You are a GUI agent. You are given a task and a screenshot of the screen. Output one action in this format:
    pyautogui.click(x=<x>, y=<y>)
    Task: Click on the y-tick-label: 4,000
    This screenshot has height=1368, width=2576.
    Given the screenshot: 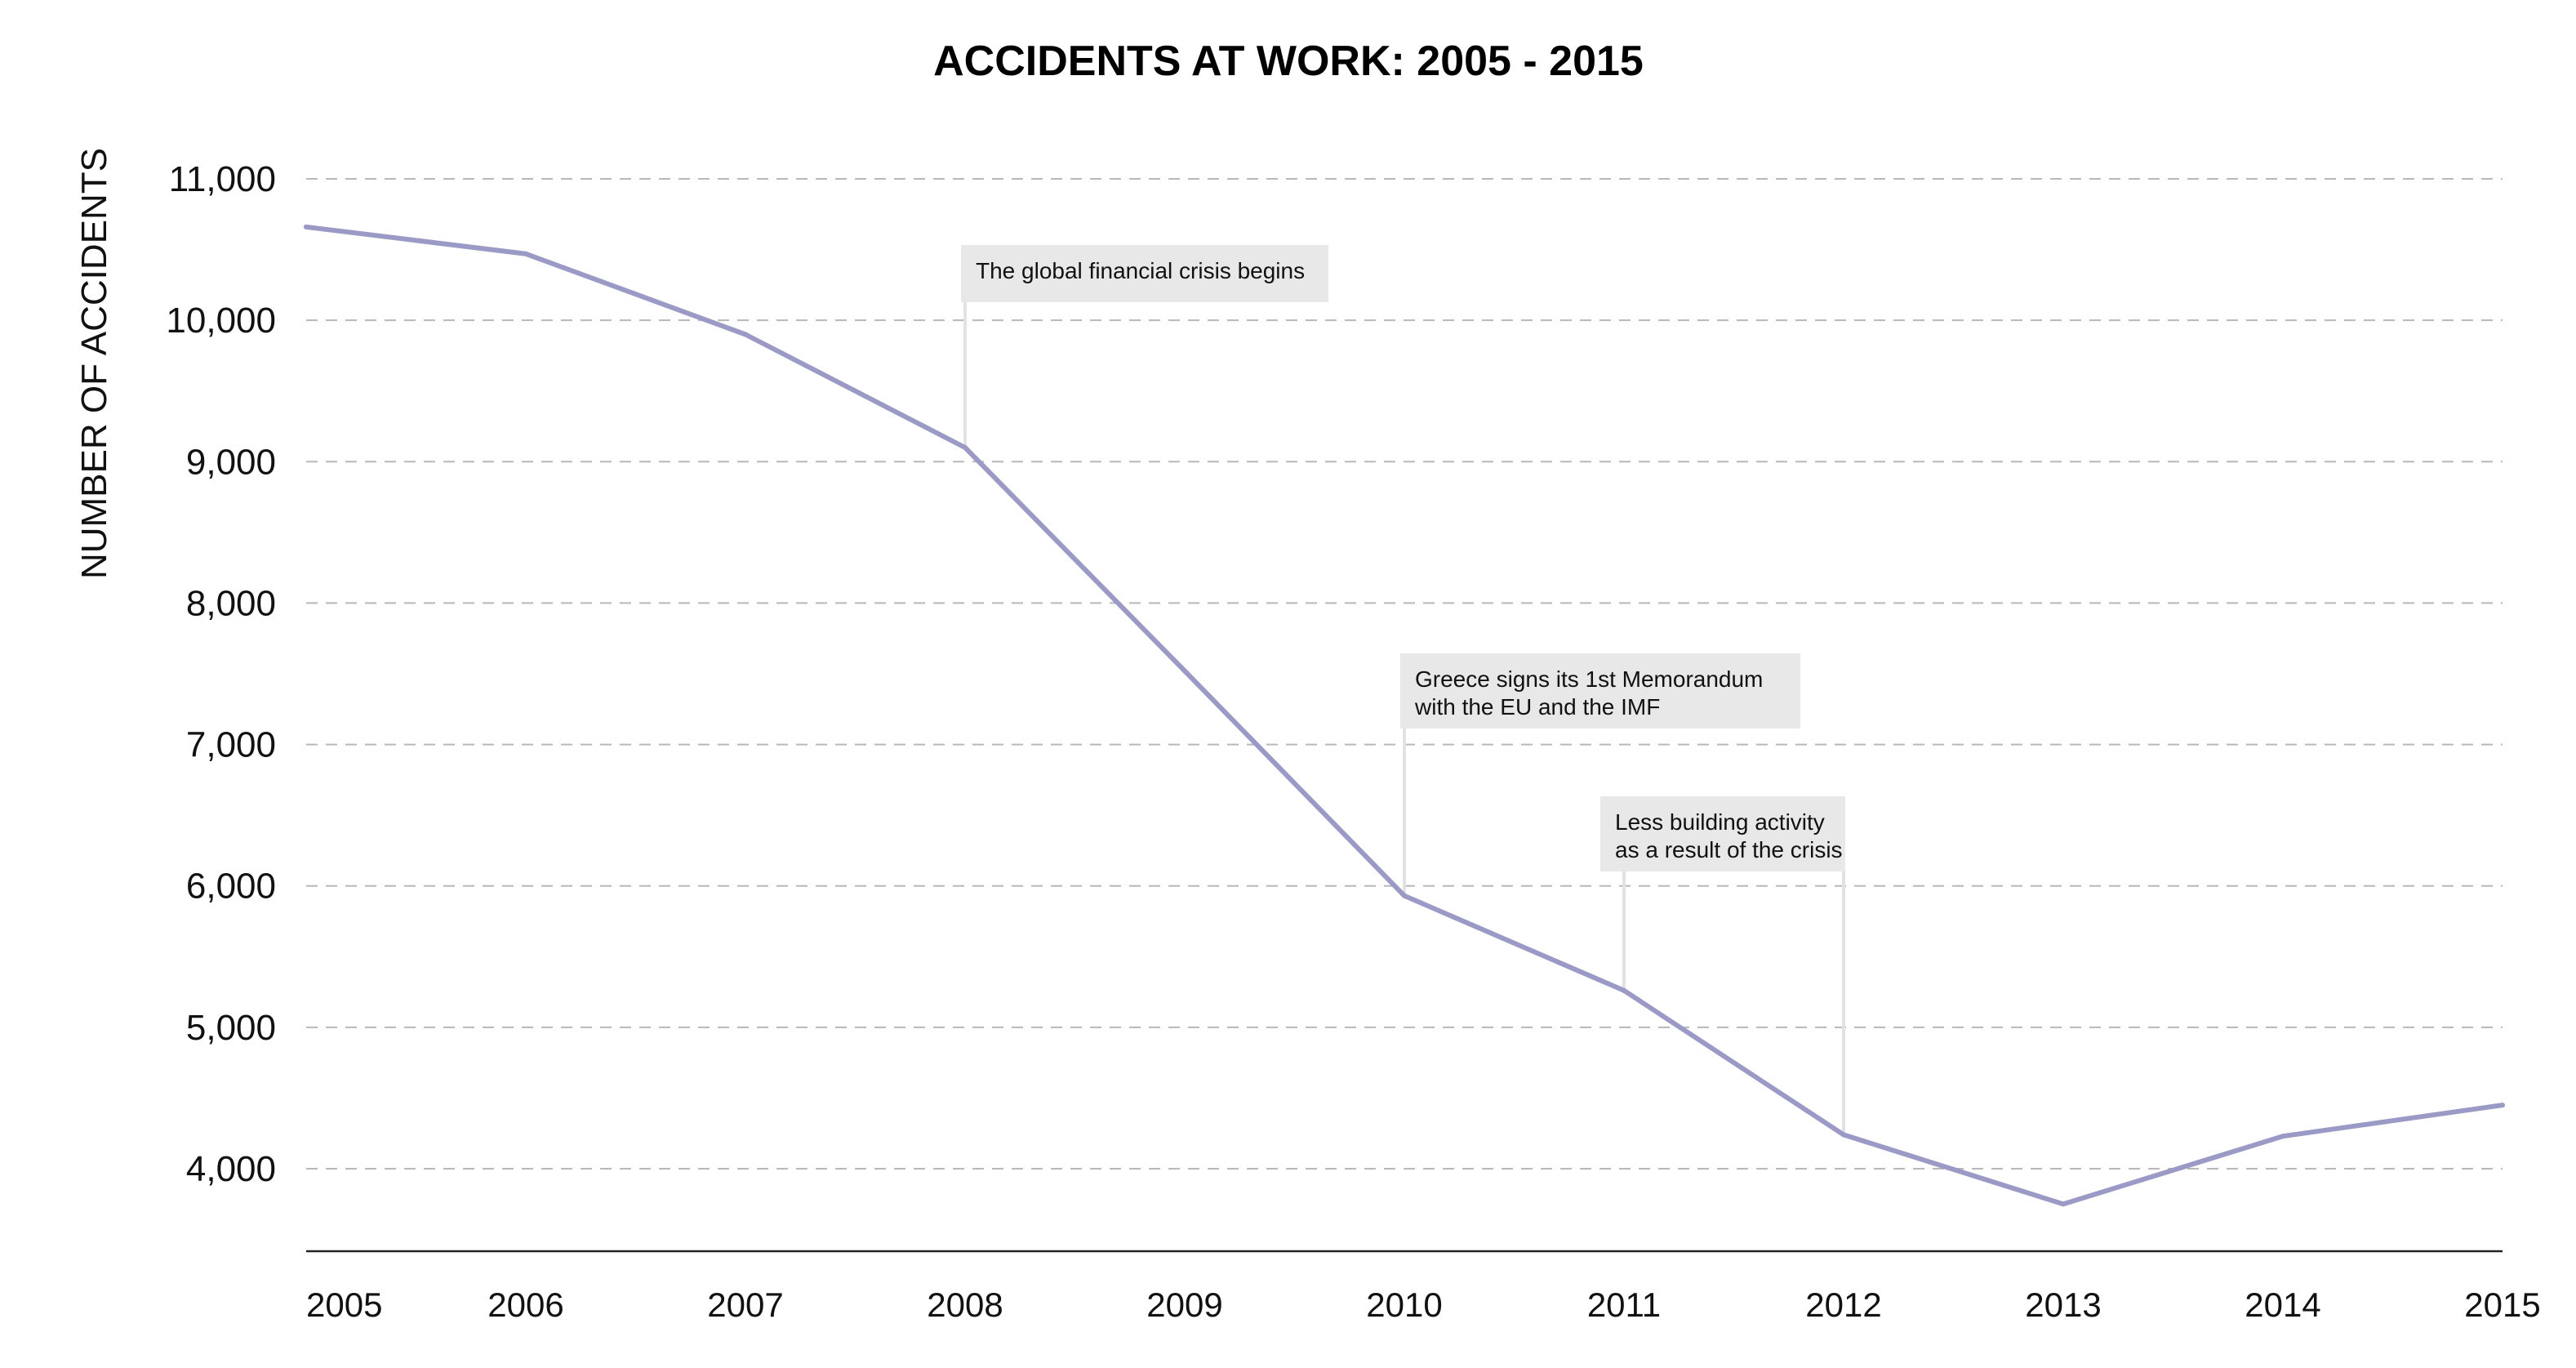 What is the action you would take?
    pyautogui.click(x=231, y=1169)
    